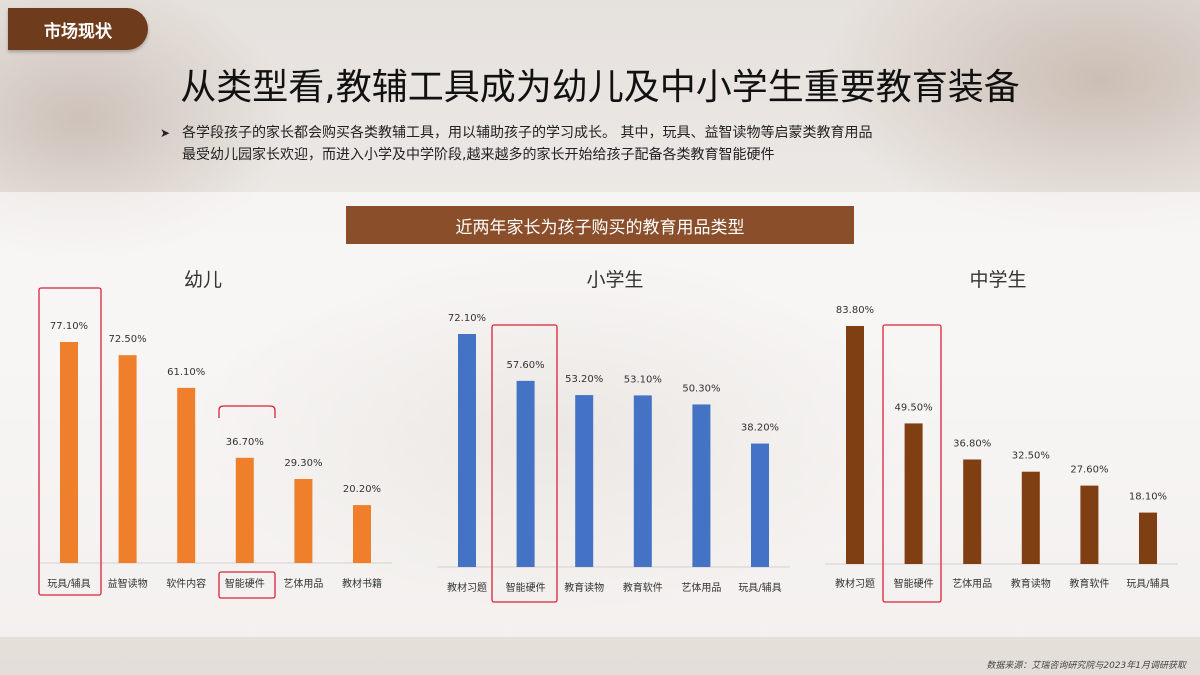  I want to click on data-label: 57.60%, so click(526, 365).